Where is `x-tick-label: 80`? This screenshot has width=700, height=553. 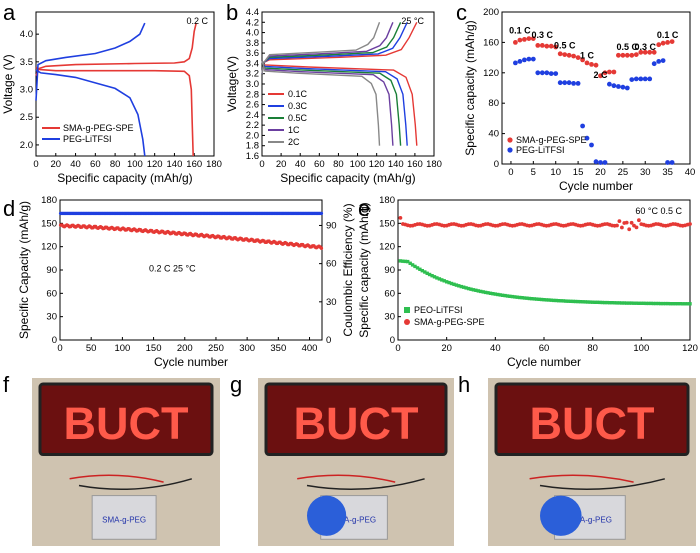
x-tick-label: 80 is located at coordinates (592, 348).